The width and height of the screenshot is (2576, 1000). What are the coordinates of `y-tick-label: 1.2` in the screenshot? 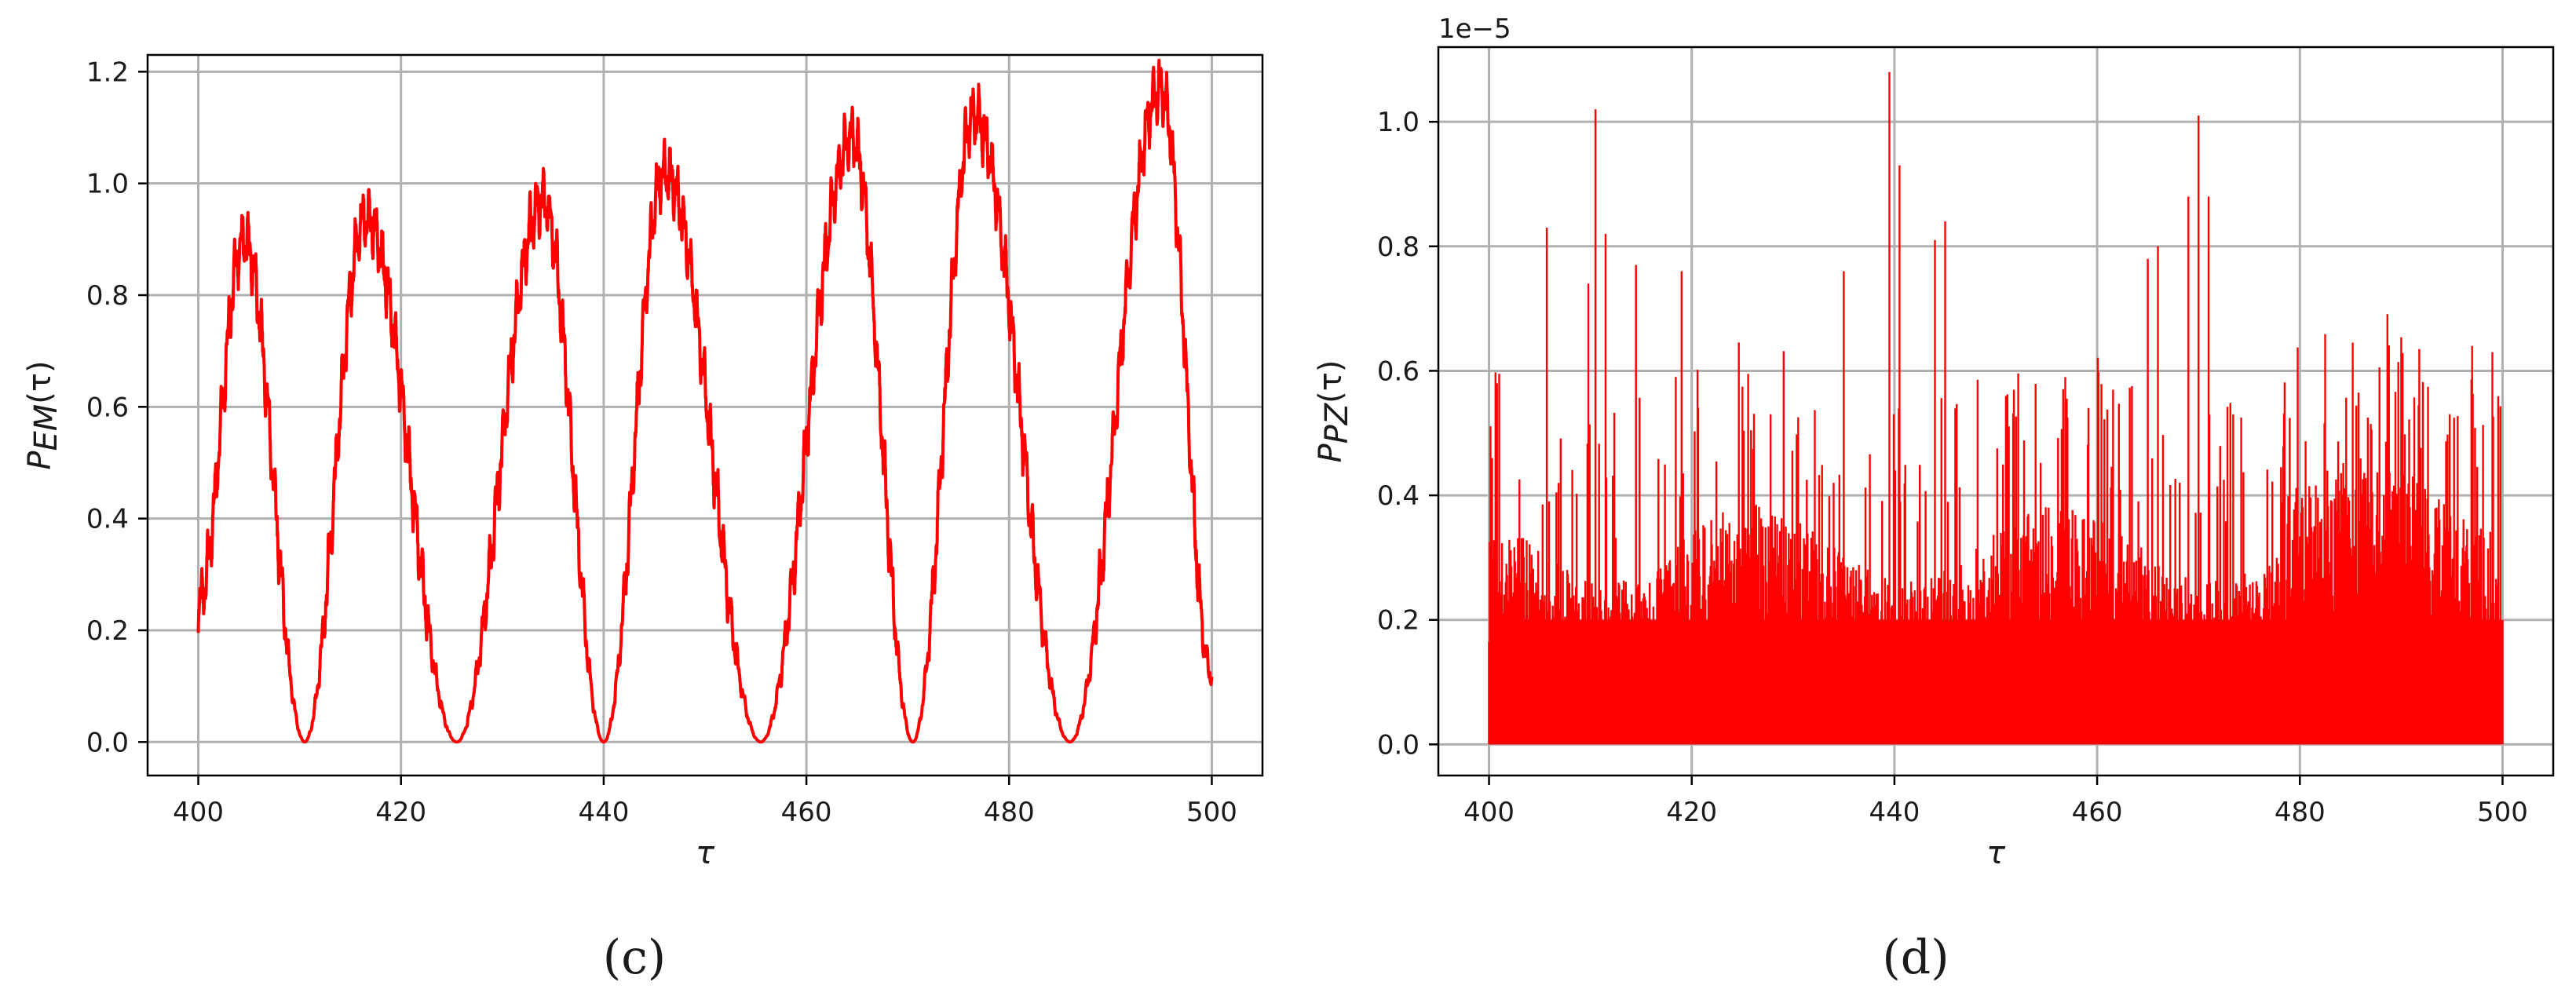 It's located at (108, 72).